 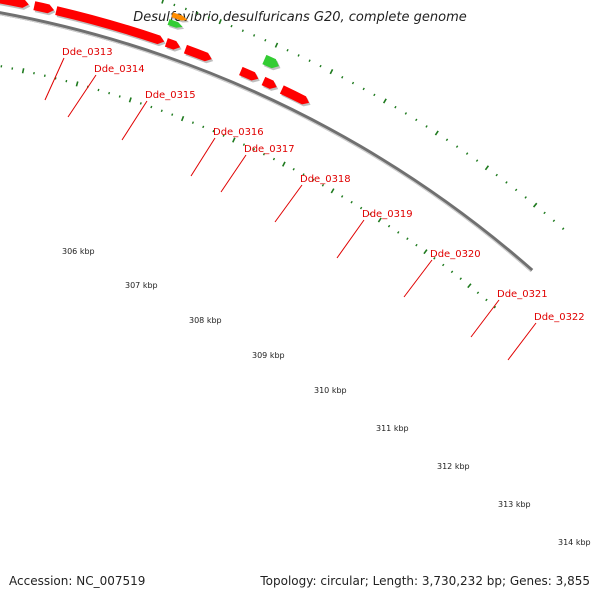 I want to click on gene-label-dde-0318: Dde_0318, so click(x=312, y=198).